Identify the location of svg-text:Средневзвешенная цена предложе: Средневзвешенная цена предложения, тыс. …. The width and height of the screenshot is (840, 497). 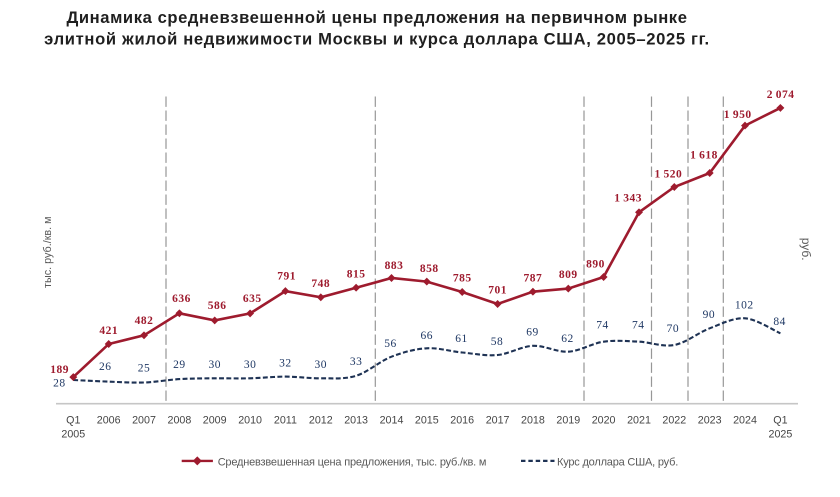
(352, 462).